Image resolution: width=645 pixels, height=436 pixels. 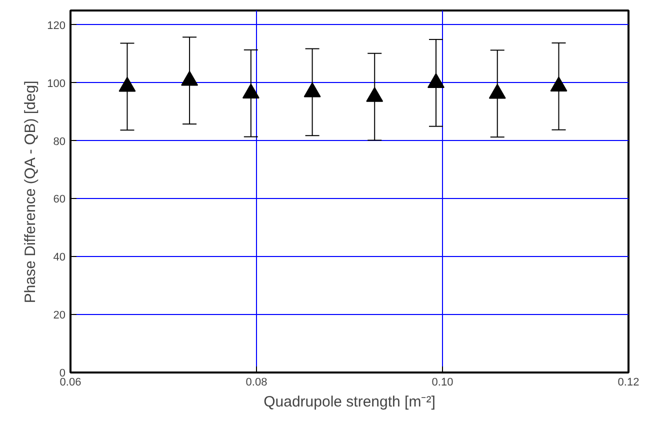 What do you see at coordinates (59, 258) in the screenshot?
I see `y-tick-label: 40` at bounding box center [59, 258].